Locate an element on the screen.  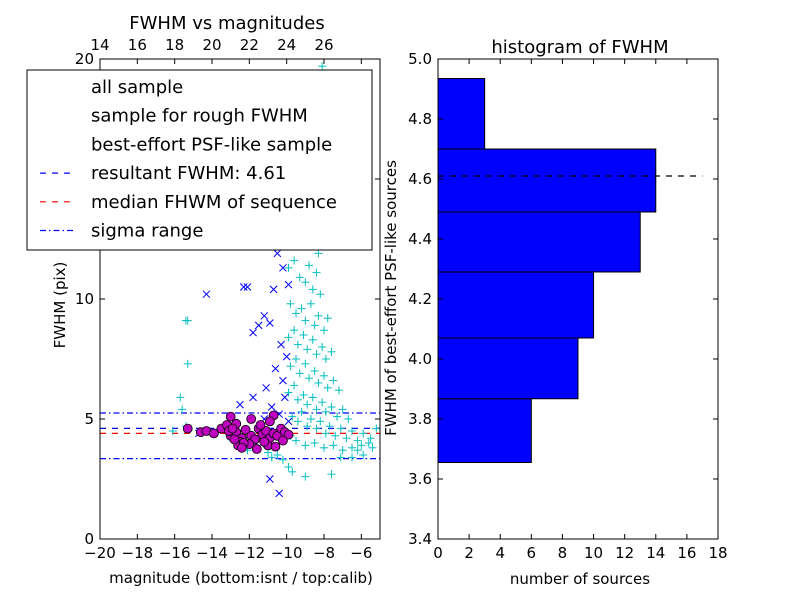
x-tick-label: 16 is located at coordinates (686, 553).